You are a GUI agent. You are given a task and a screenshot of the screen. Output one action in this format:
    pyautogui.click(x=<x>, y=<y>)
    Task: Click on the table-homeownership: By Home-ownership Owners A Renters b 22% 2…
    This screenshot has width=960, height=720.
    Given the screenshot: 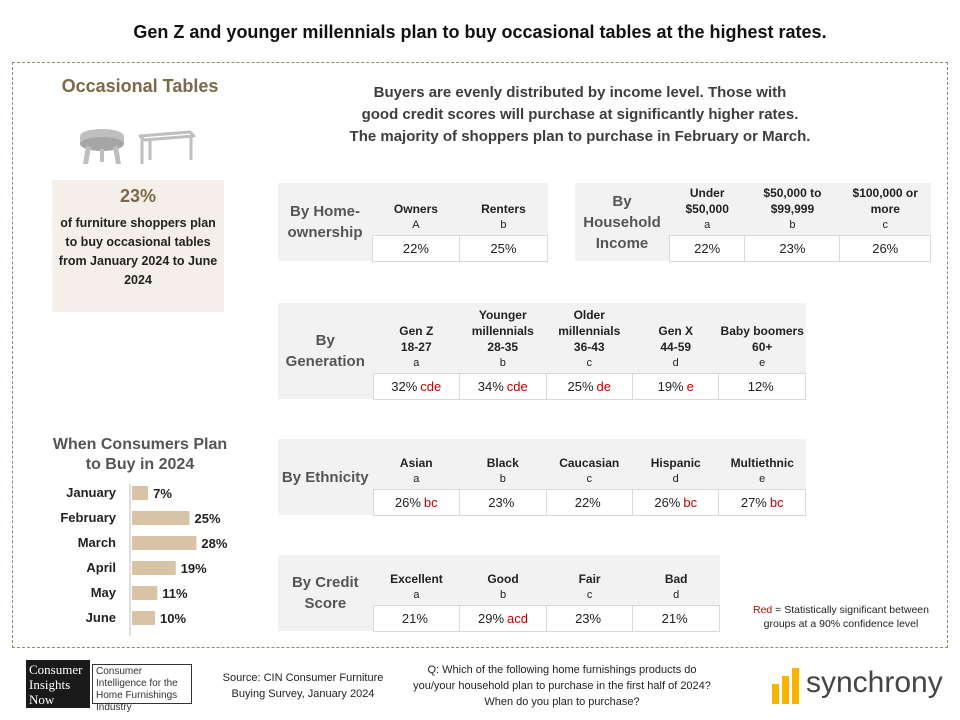 What is the action you would take?
    pyautogui.click(x=413, y=222)
    